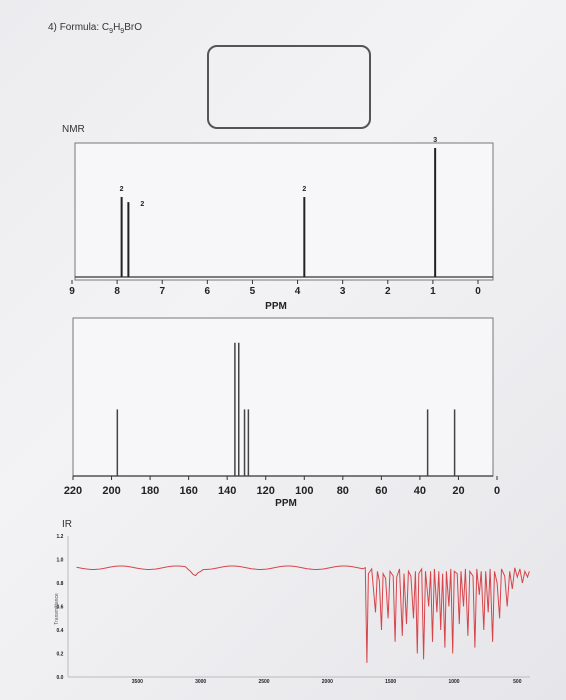 Image resolution: width=566 pixels, height=700 pixels. What do you see at coordinates (79, 27) in the screenshot?
I see `formula-label: Formula:` at bounding box center [79, 27].